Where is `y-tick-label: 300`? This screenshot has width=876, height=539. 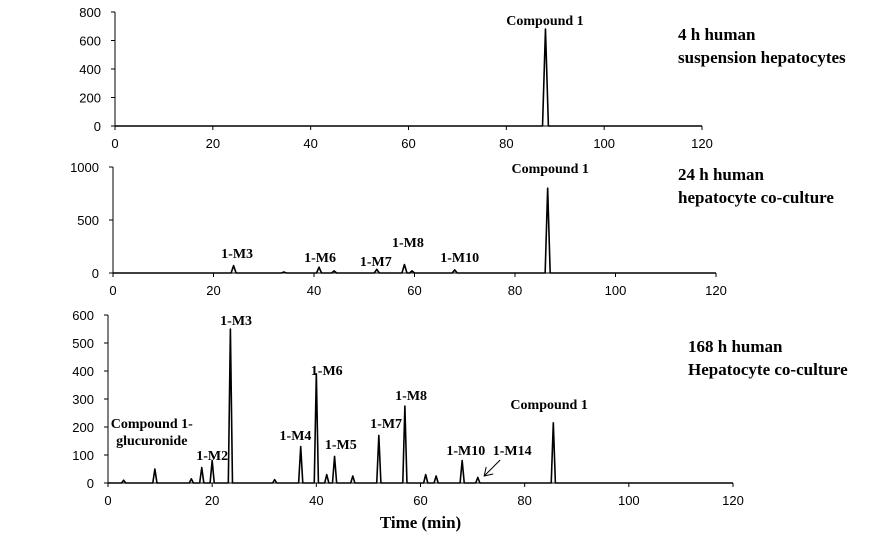
y-tick-label: 300 is located at coordinates (83, 399).